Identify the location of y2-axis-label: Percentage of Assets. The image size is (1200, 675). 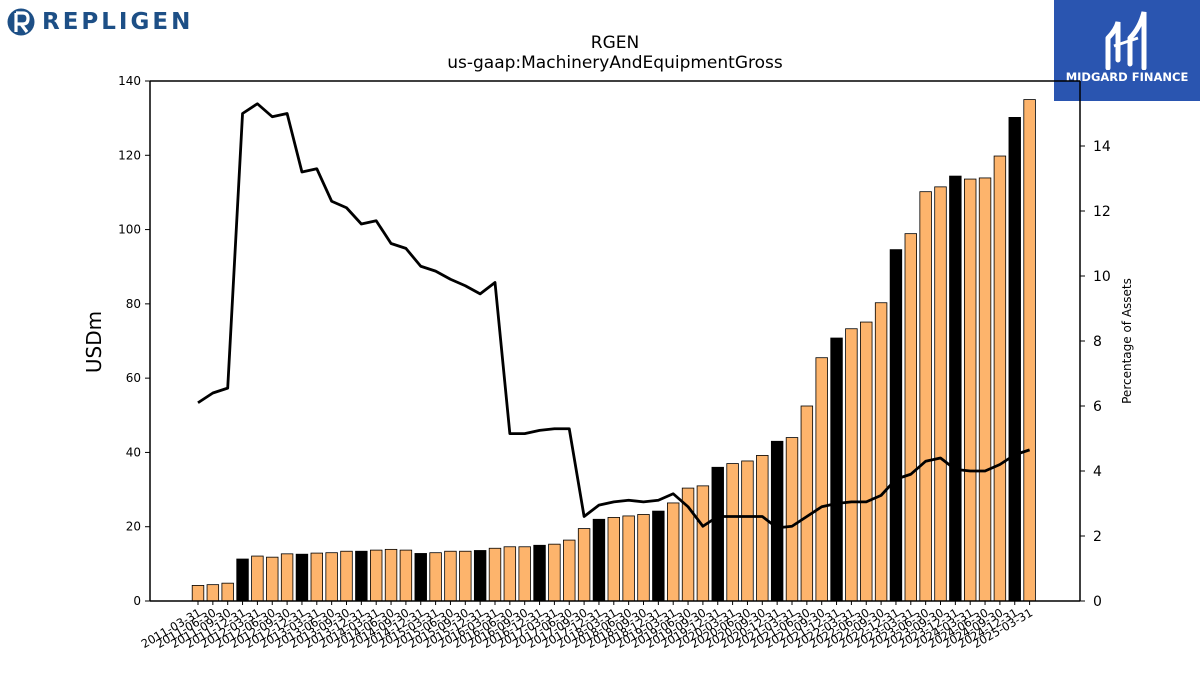
(1127, 341).